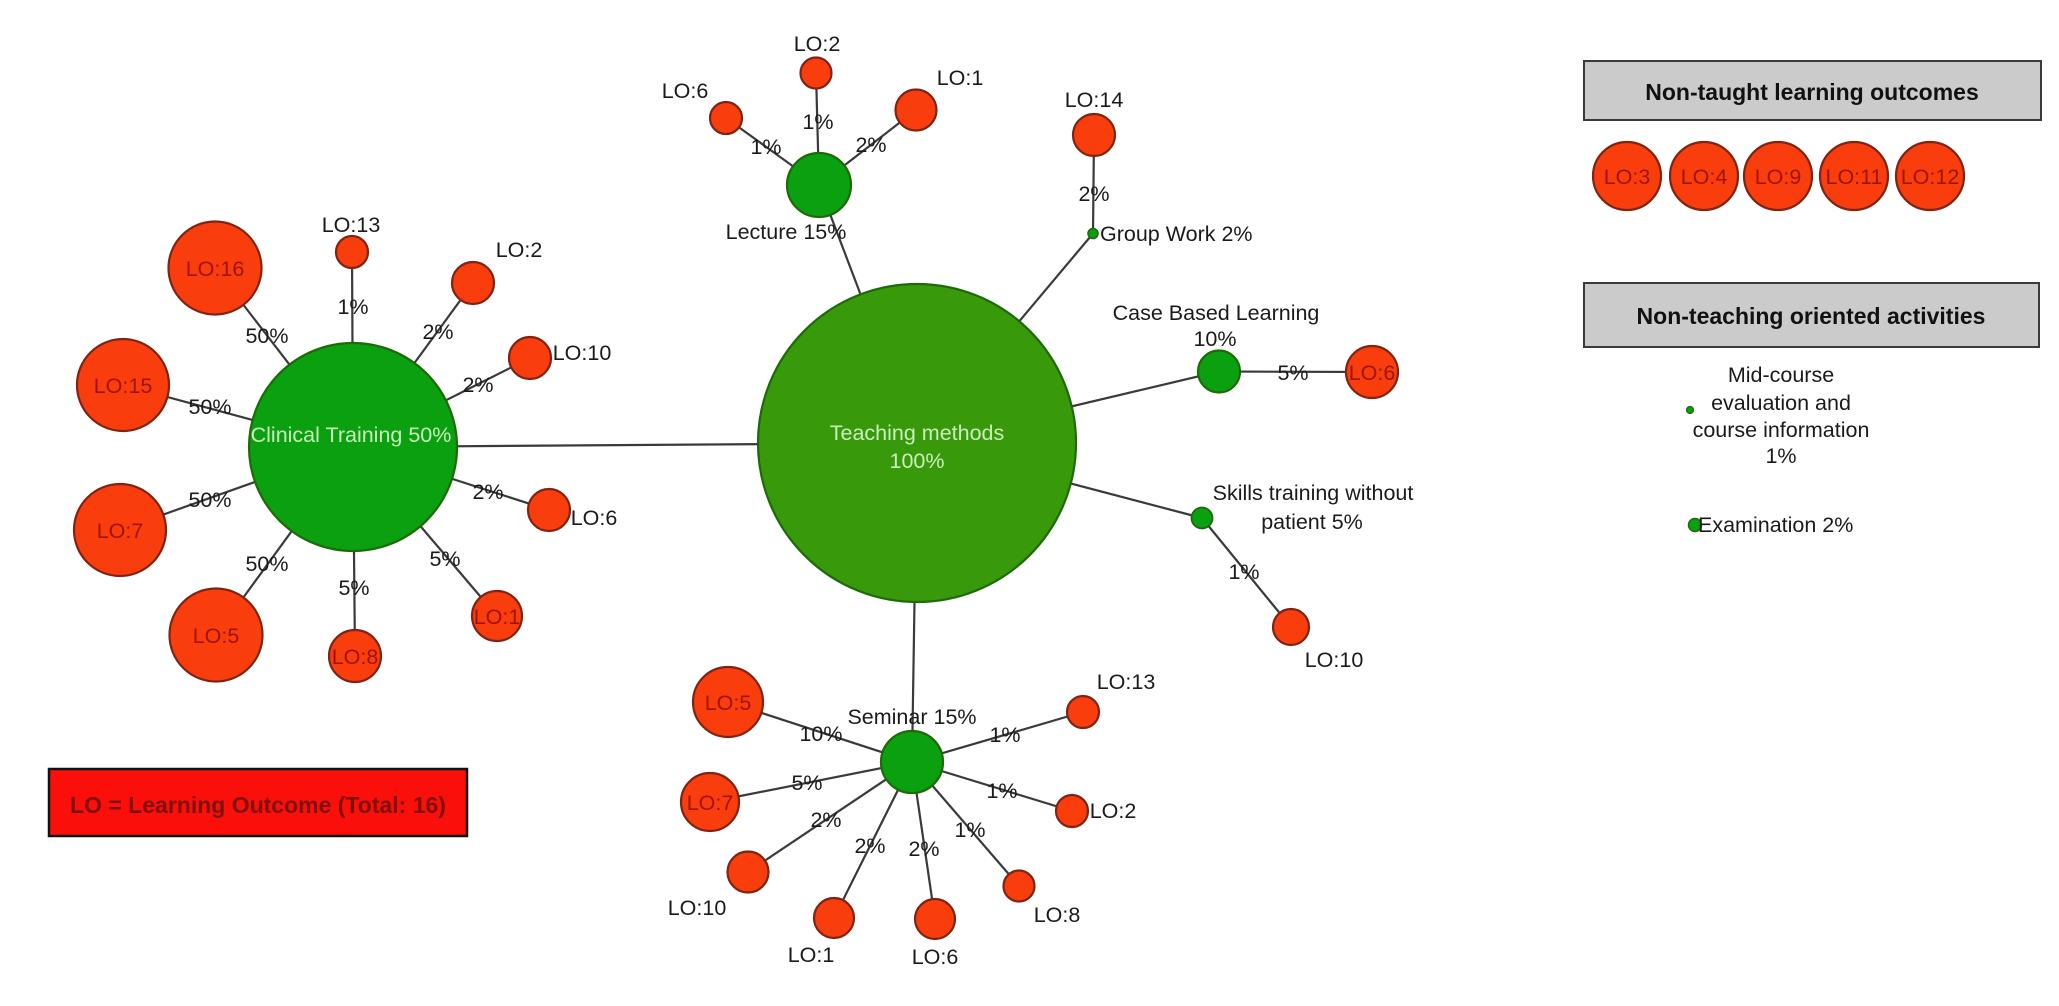  What do you see at coordinates (1627, 177) in the screenshot?
I see `svg-text: LO:3` at bounding box center [1627, 177].